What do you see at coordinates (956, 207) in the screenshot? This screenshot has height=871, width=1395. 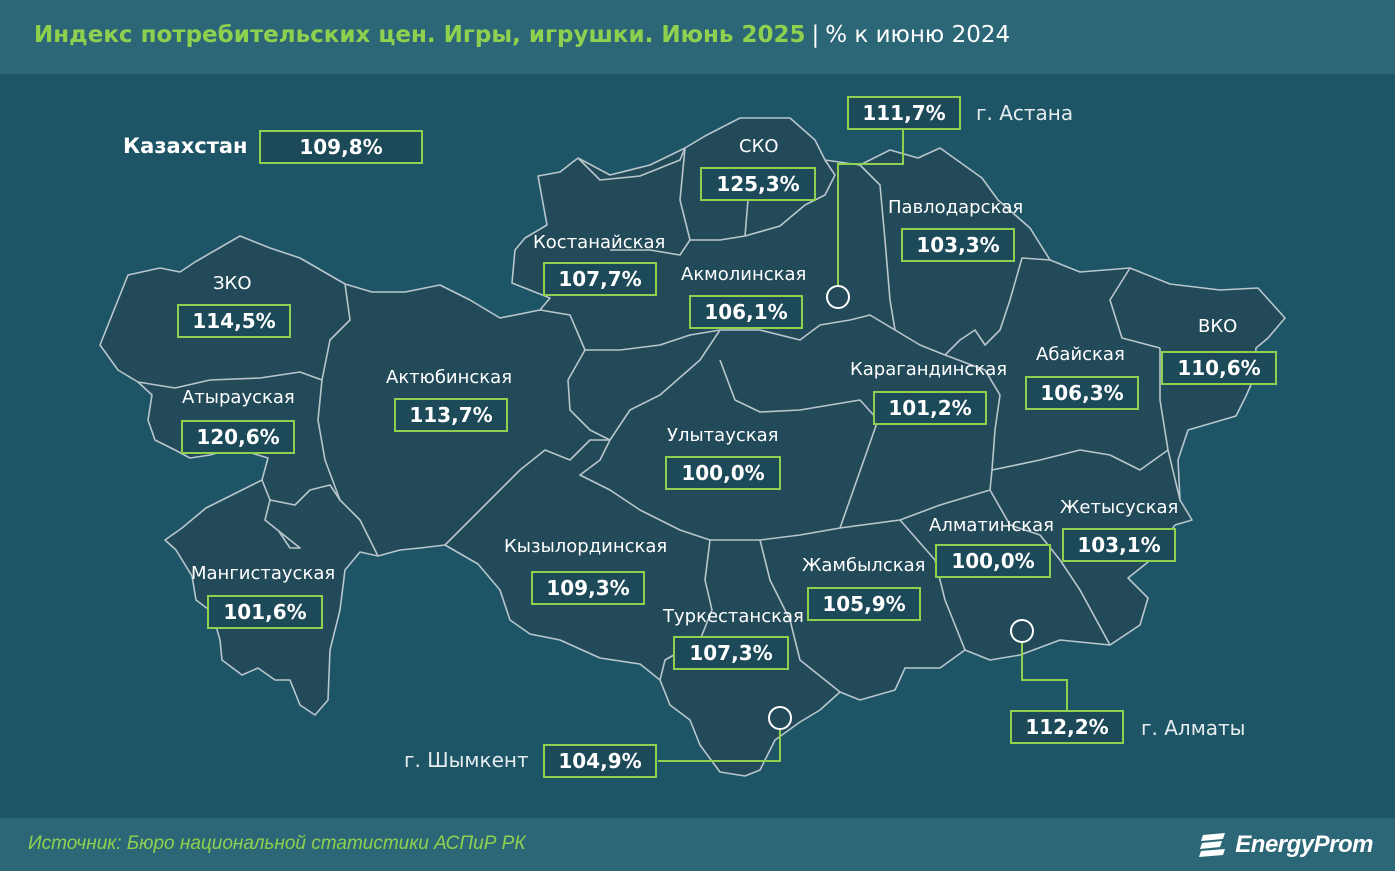 I see `region-label-pavlodar: Павлодарская` at bounding box center [956, 207].